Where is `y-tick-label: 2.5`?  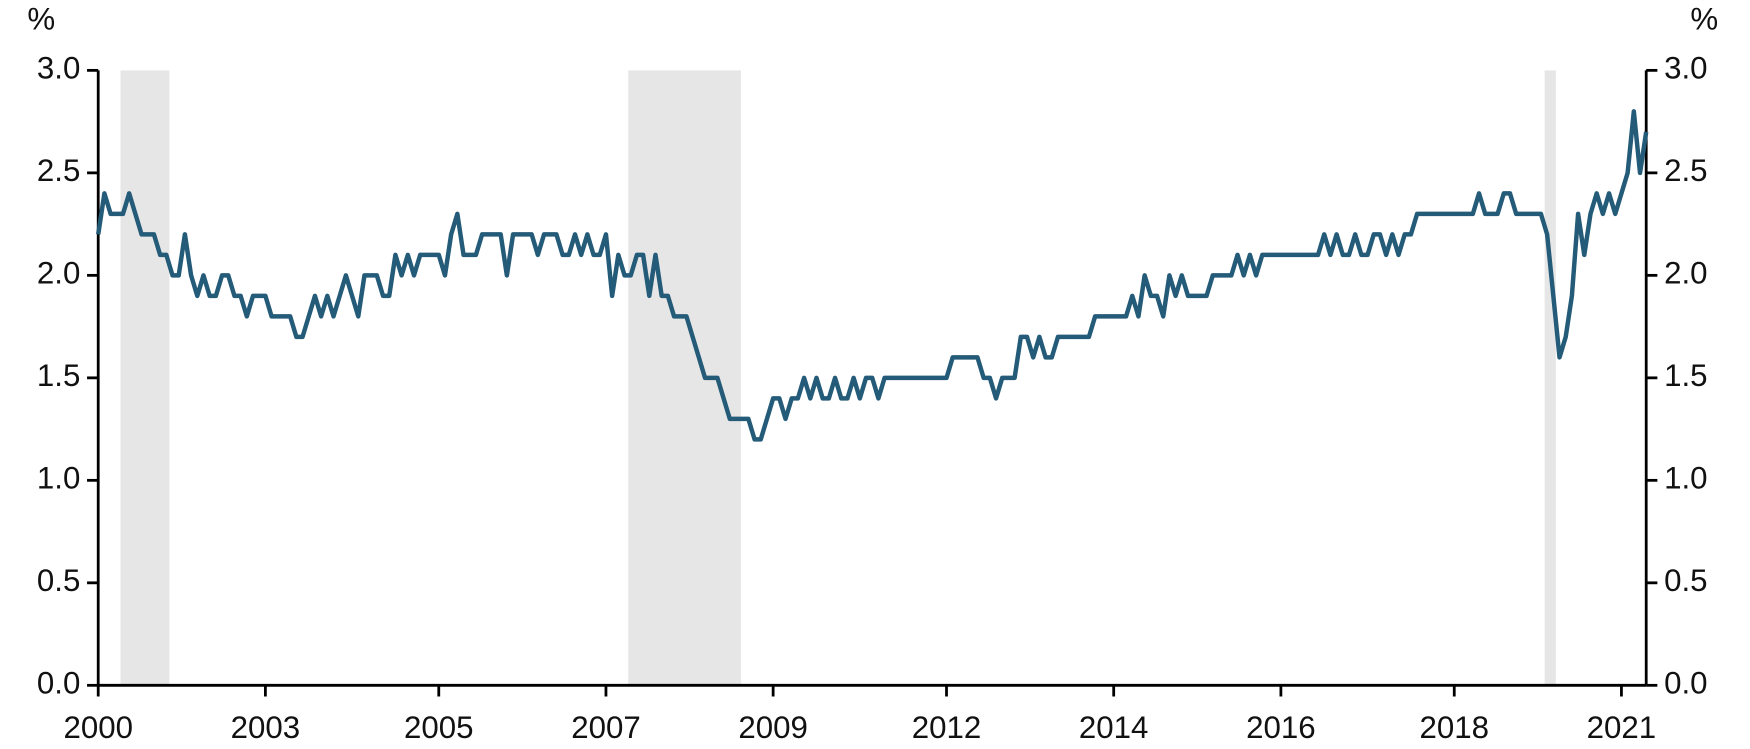
y-tick-label: 2.5 is located at coordinates (58, 170).